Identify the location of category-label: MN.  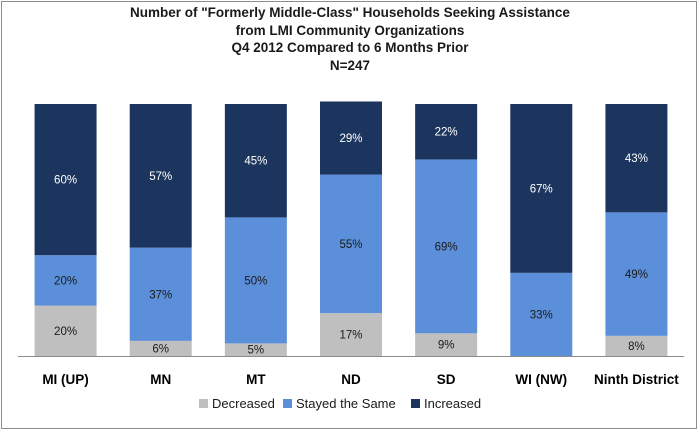
(160, 379).